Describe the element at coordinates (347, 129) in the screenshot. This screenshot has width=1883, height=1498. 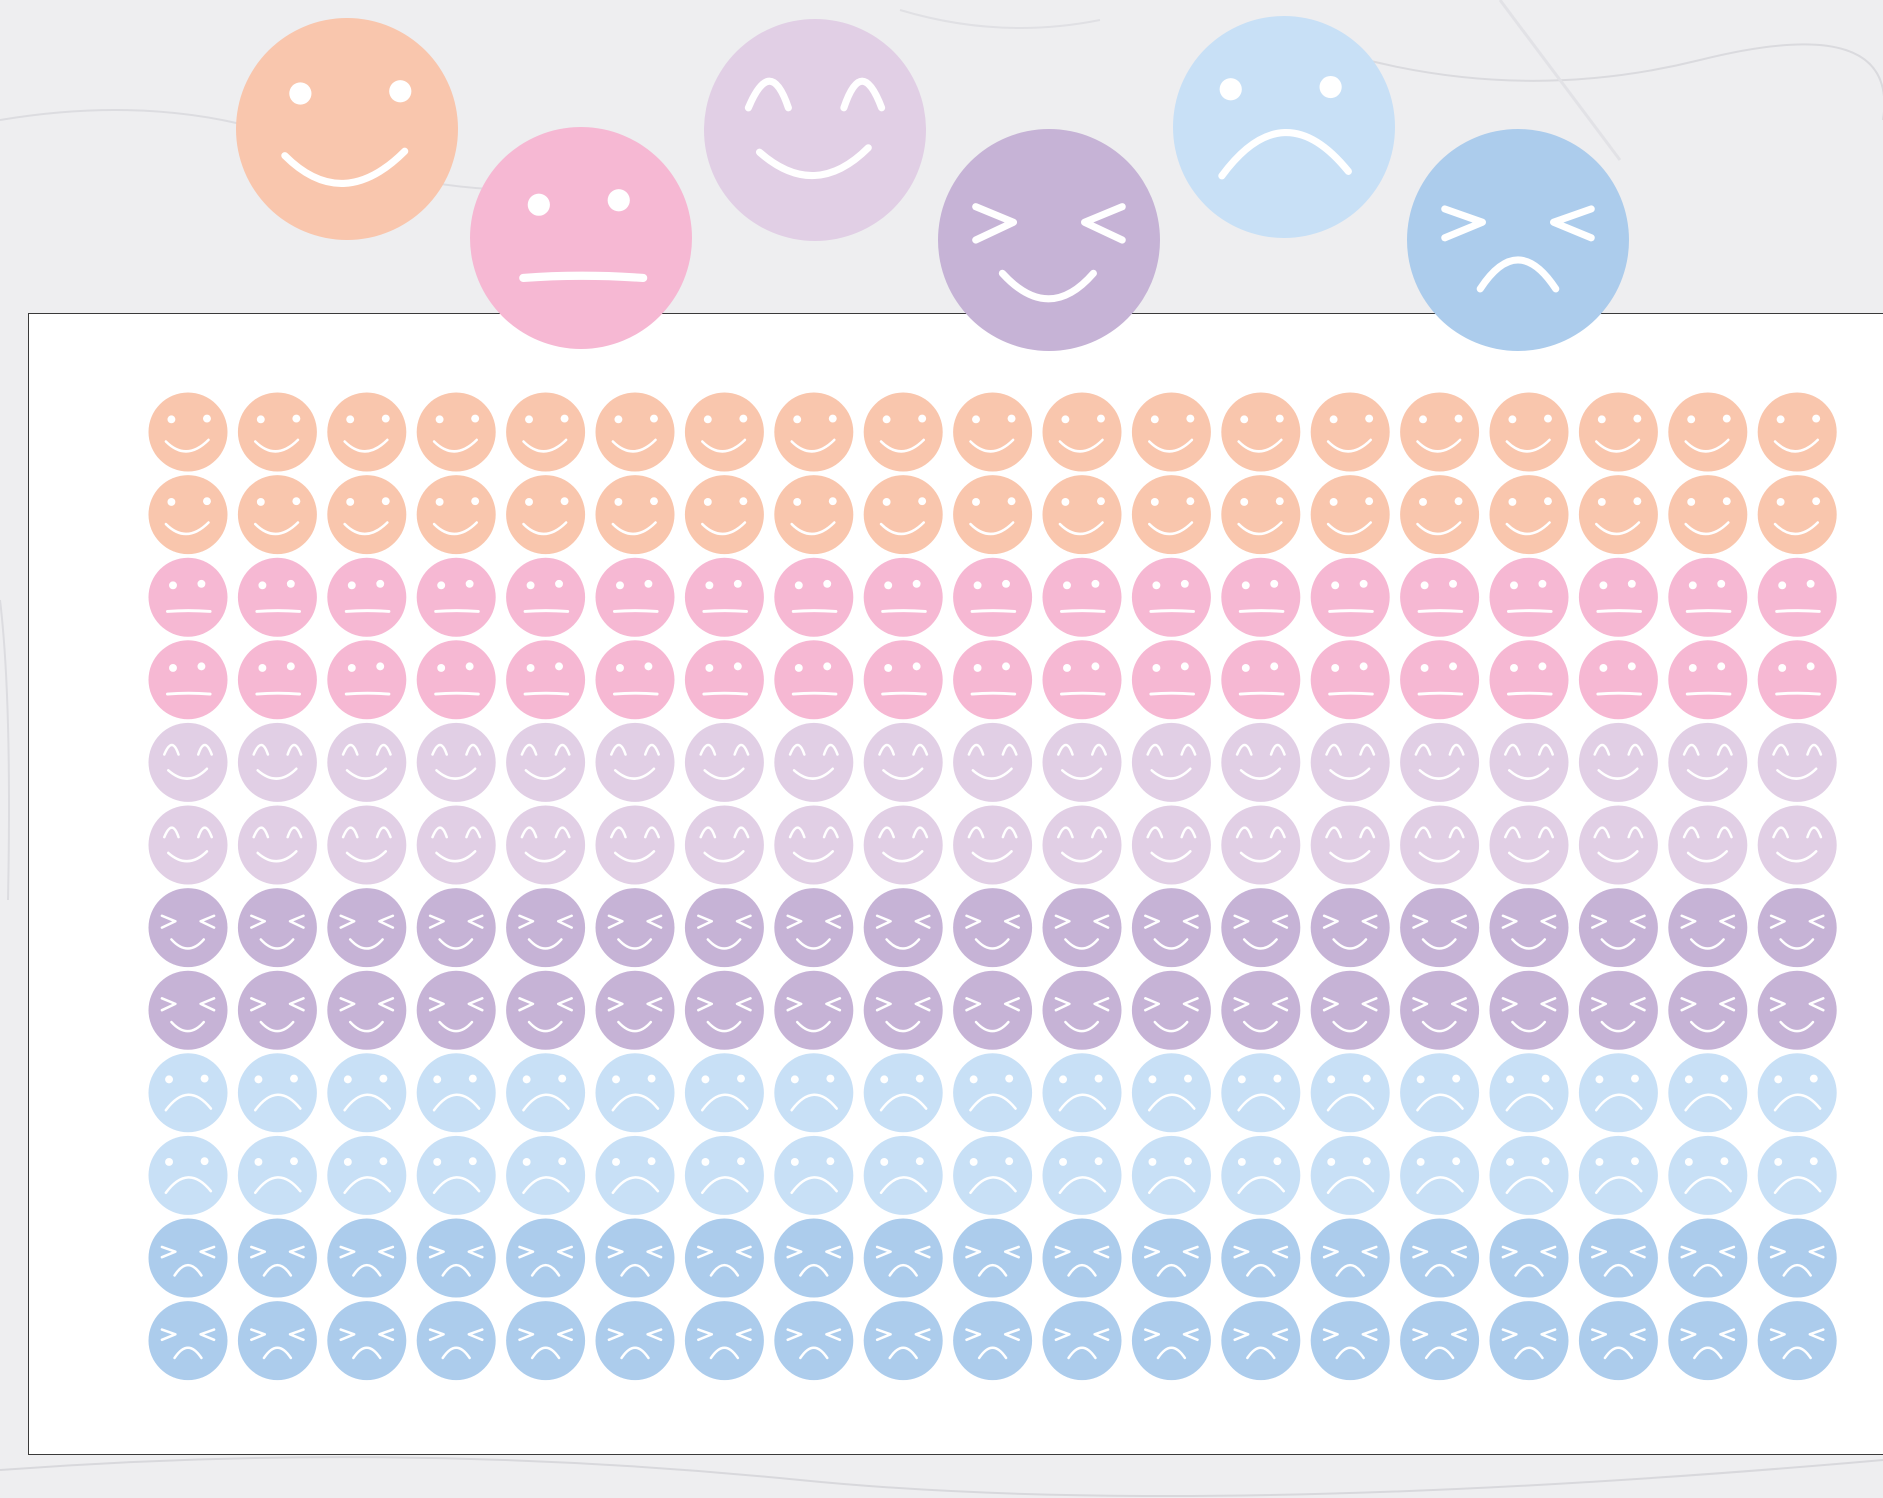
I see `smile-preview-sticker` at that location.